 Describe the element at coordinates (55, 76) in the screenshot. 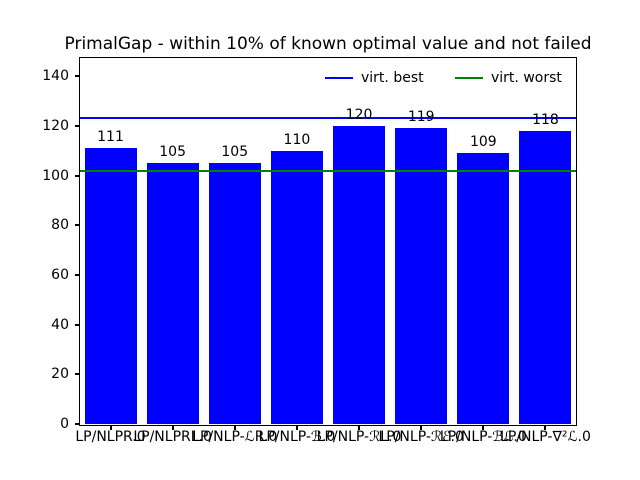

I see `y-tick-label: 140` at that location.